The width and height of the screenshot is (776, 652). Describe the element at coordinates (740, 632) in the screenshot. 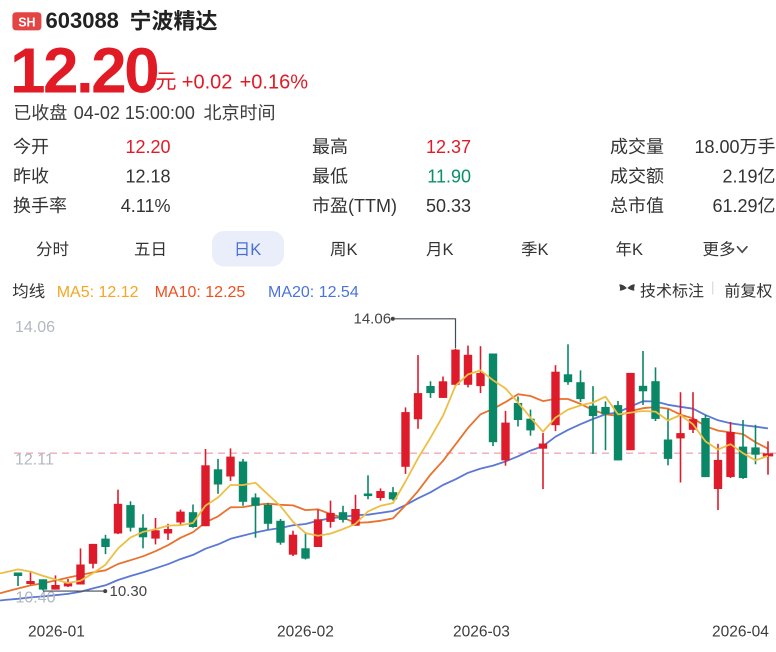

I see `svg-text: 2026-04` at that location.